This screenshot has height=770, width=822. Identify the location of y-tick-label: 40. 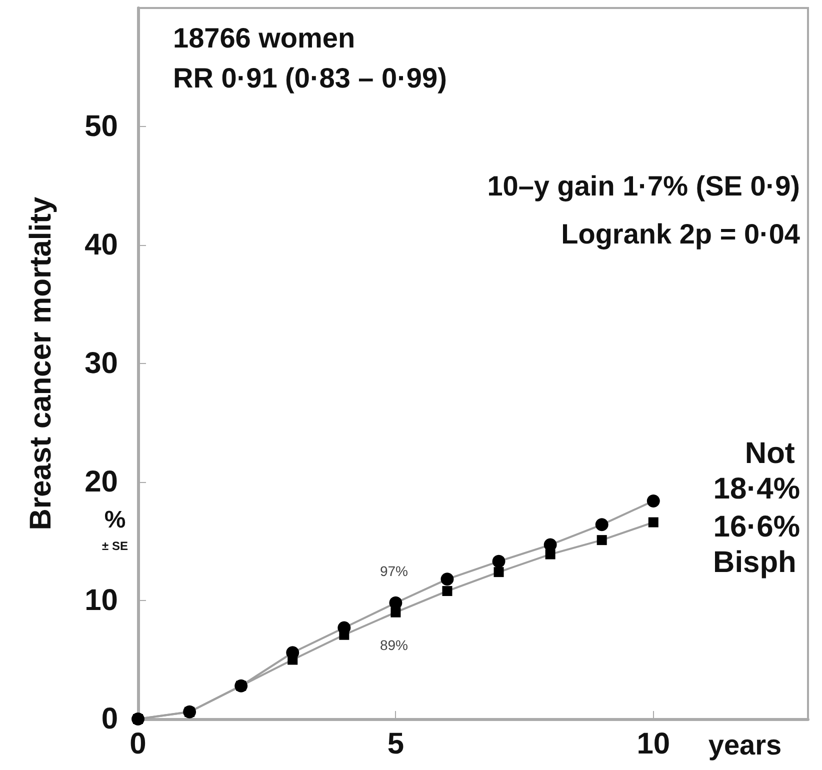
(101, 245).